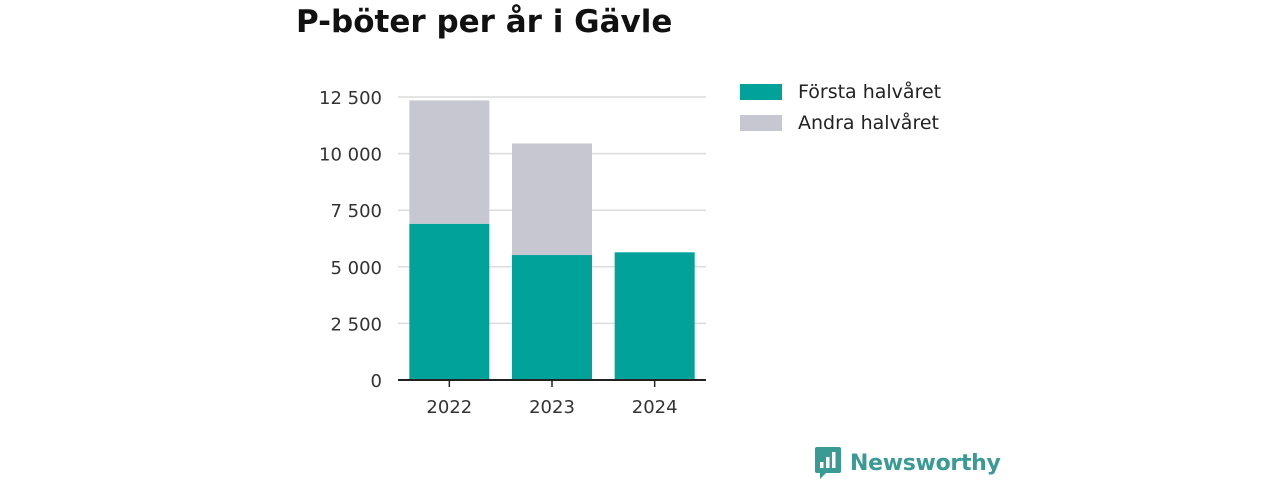 Image resolution: width=1280 pixels, height=480 pixels. What do you see at coordinates (655, 407) in the screenshot?
I see `x-tick-label: 2024` at bounding box center [655, 407].